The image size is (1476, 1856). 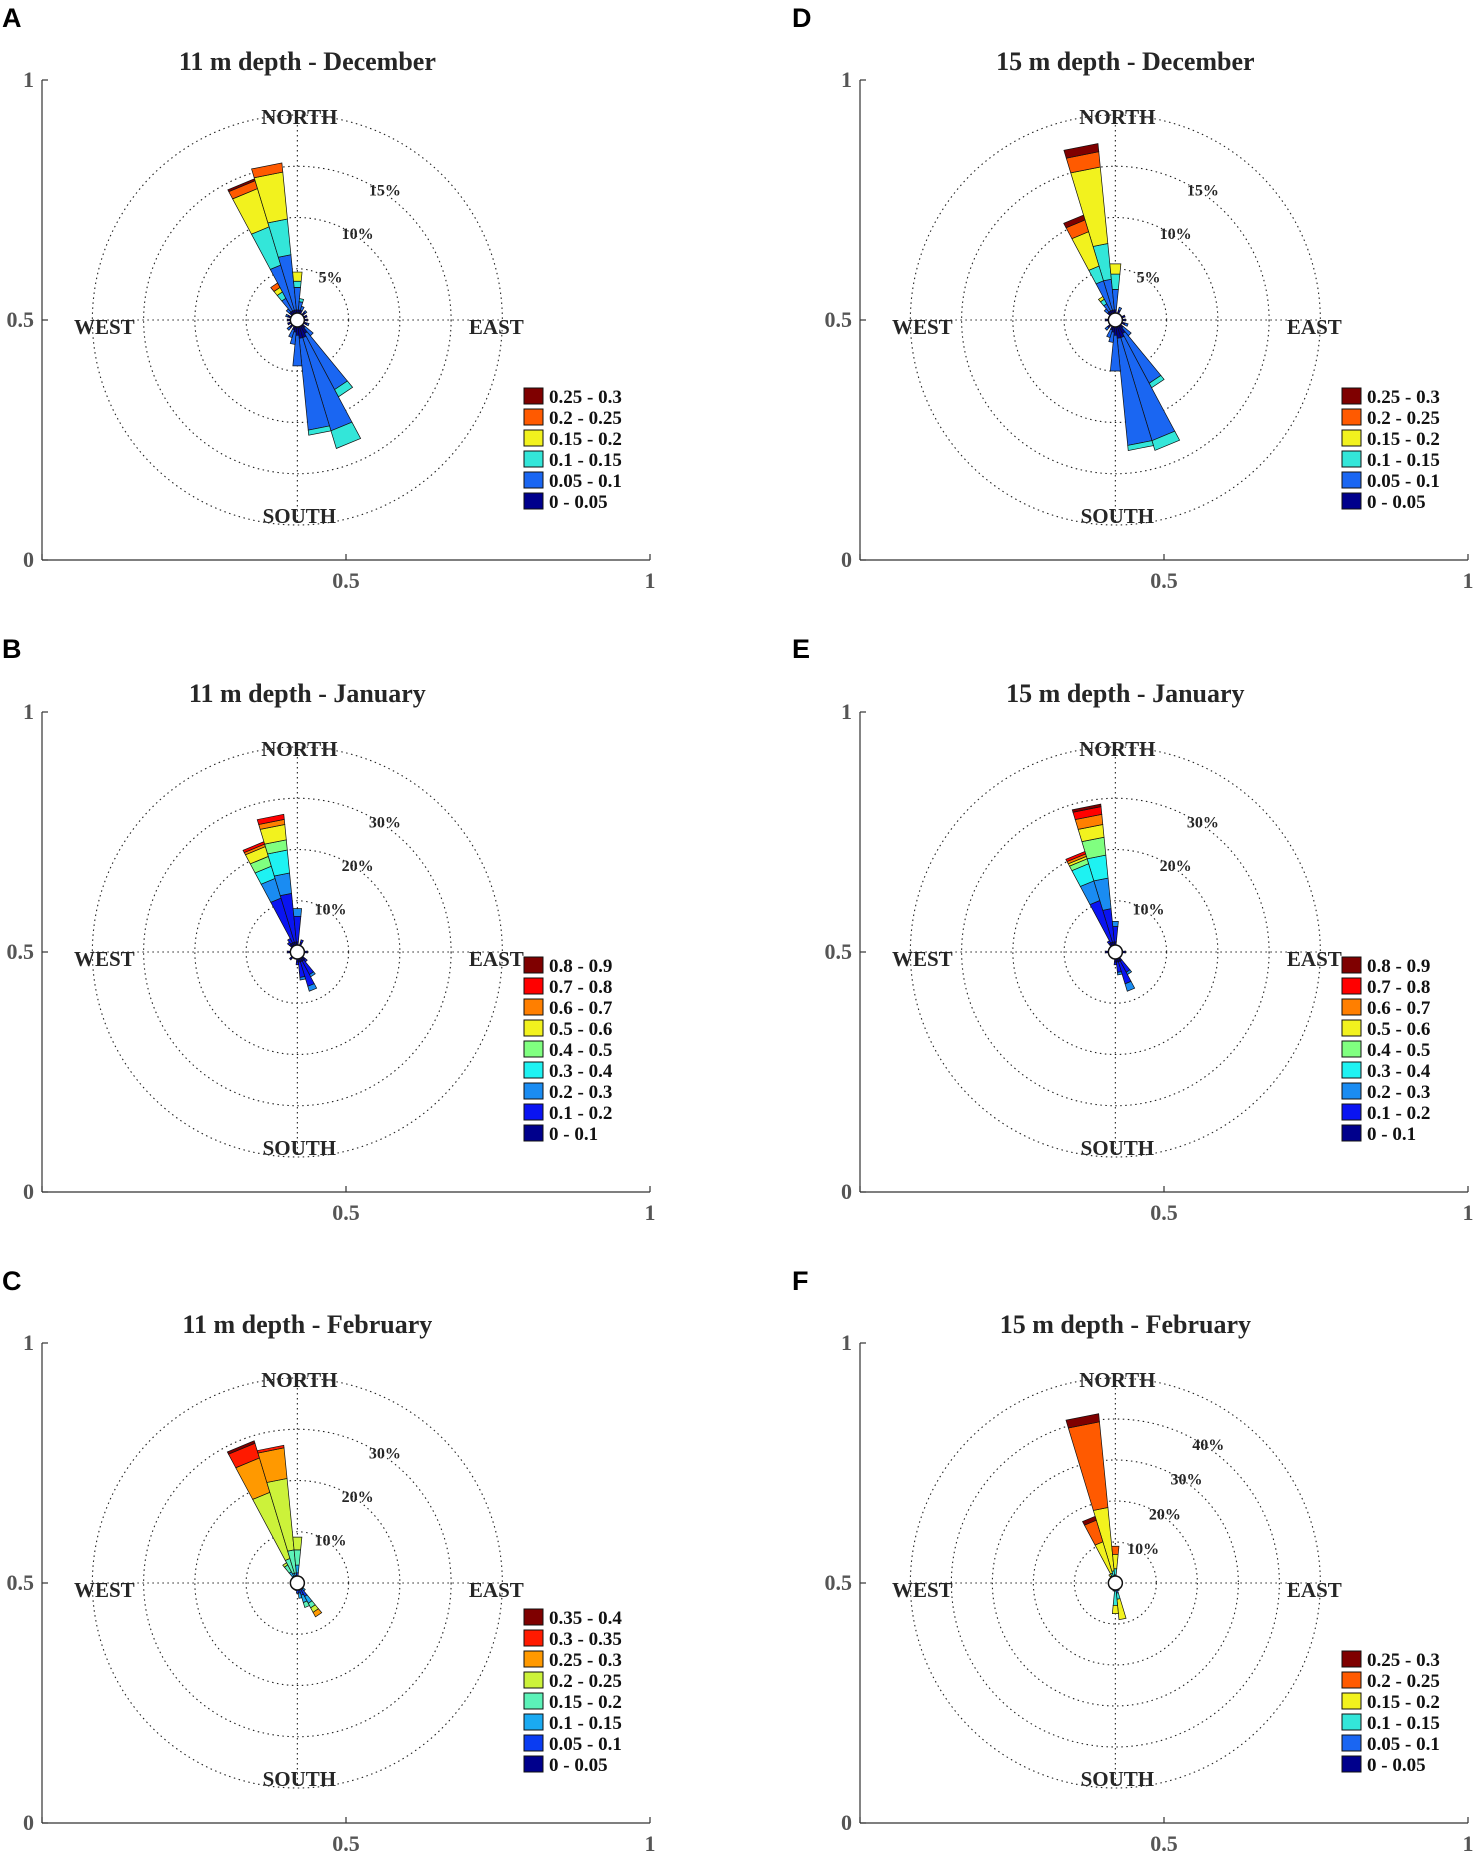 I want to click on legend-label: 0.4 - 0.5, so click(x=580, y=1050).